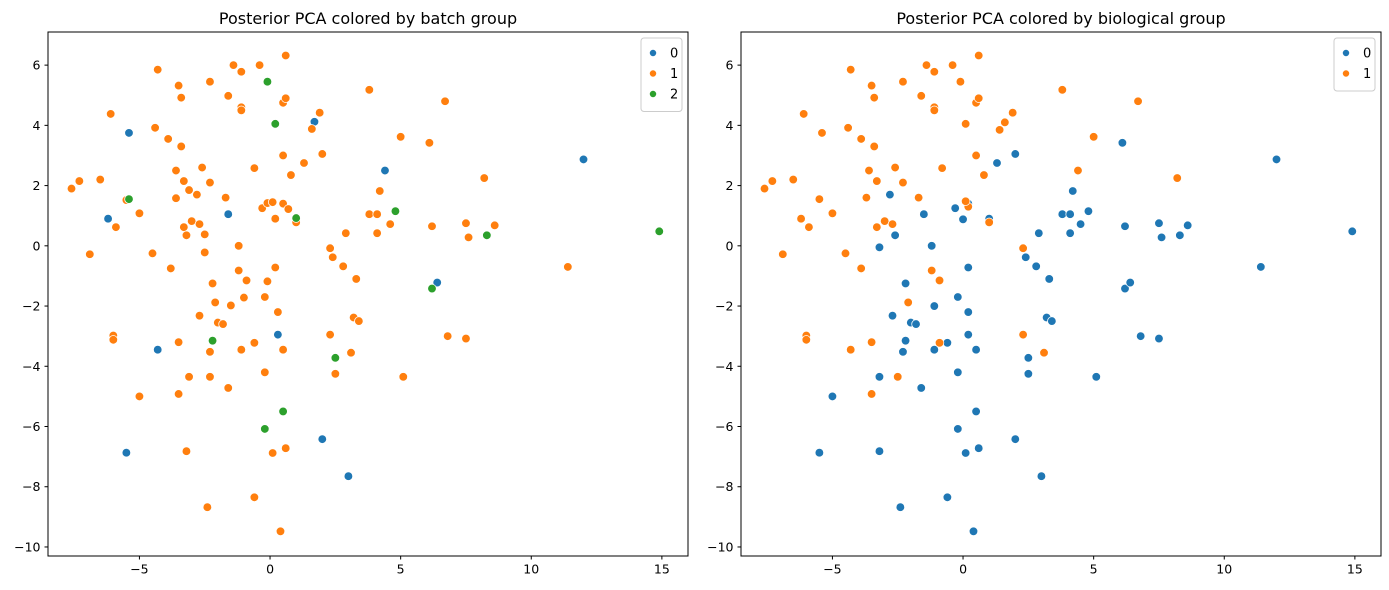  Describe the element at coordinates (724, 426) in the screenshot. I see `y-tick-label: −6` at that location.